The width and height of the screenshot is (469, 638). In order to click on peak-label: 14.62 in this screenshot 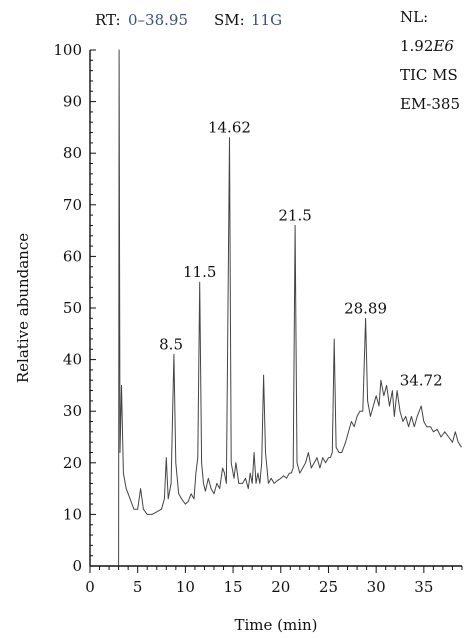, I will do `click(229, 128)`.